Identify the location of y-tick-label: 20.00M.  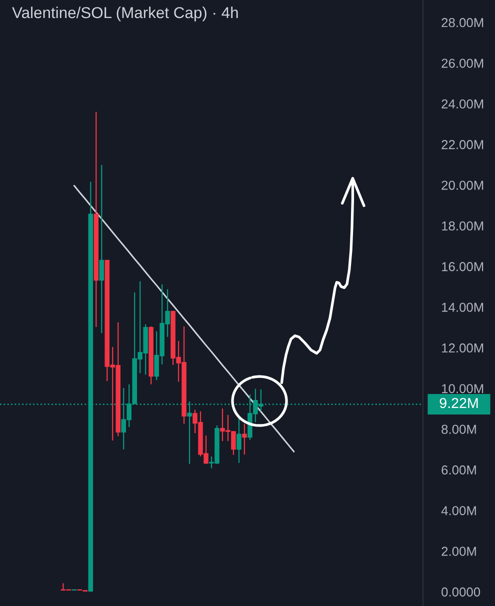
(463, 185).